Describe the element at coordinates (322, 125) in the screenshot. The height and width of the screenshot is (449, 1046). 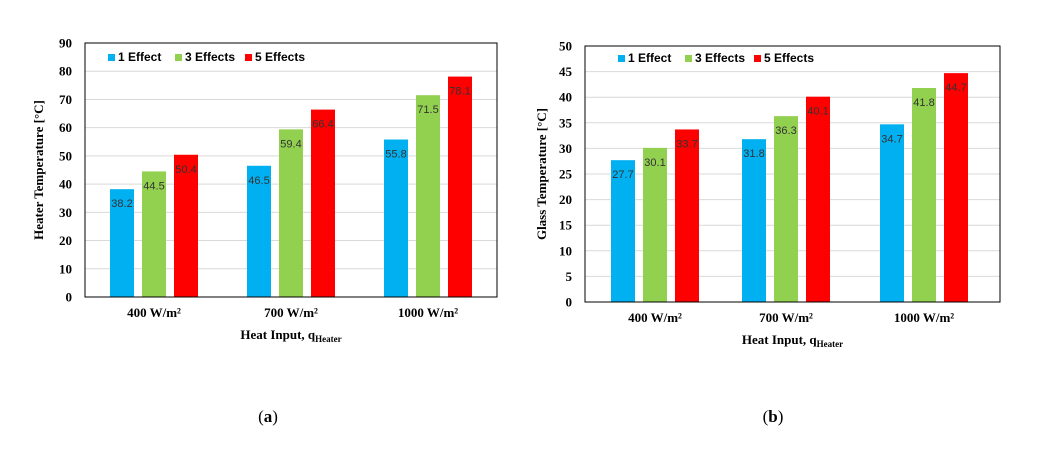
I see `data-label: 66.4` at that location.